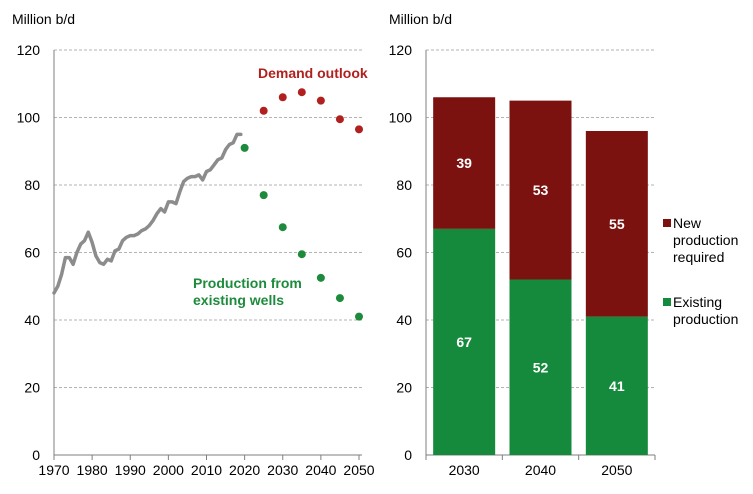  Describe the element at coordinates (705, 240) in the screenshot. I see `legend-label-new: production` at that location.